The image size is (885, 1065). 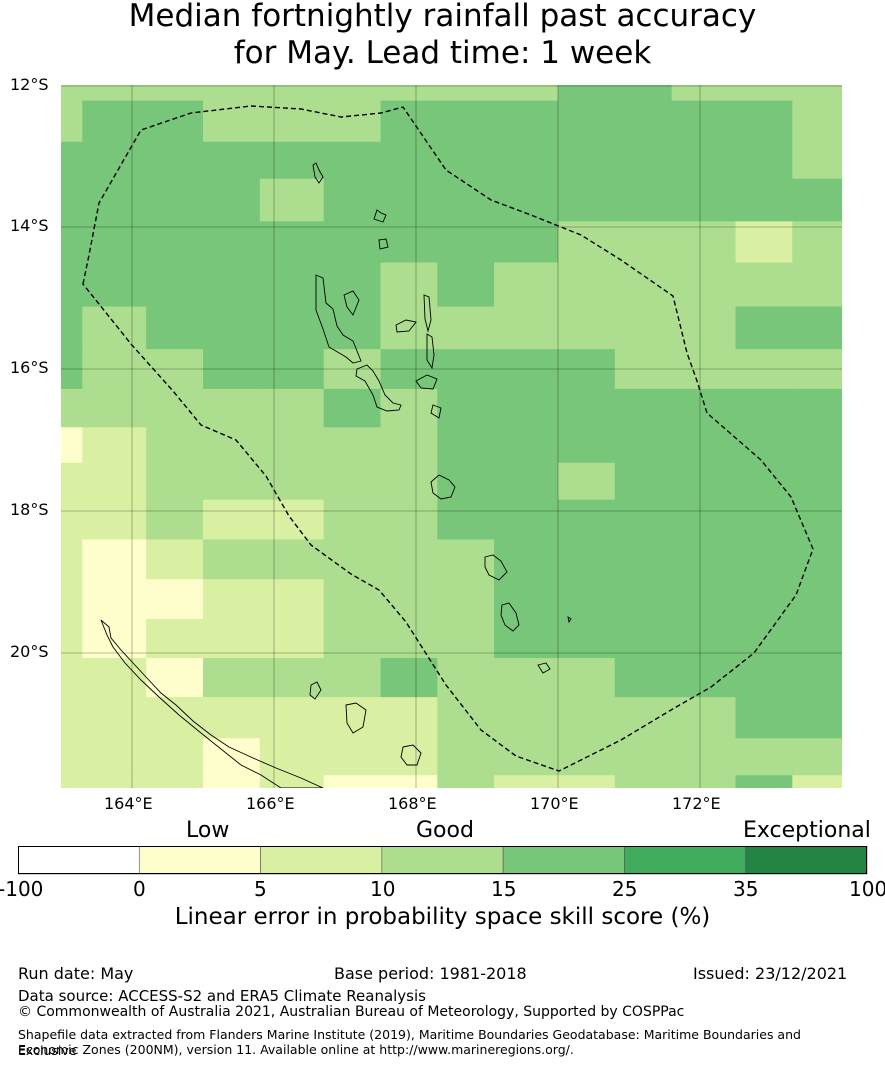 I want to click on colorbar-tick-15: 15, so click(x=504, y=889).